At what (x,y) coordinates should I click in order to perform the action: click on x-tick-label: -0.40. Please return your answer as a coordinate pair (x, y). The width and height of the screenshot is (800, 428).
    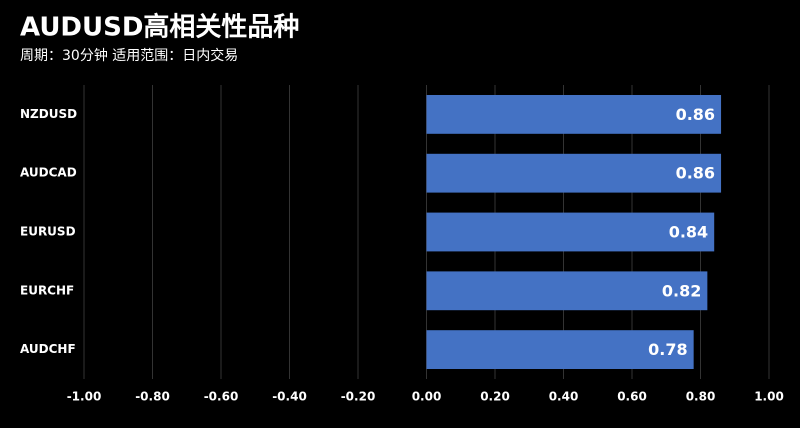
    Looking at the image, I should click on (289, 397).